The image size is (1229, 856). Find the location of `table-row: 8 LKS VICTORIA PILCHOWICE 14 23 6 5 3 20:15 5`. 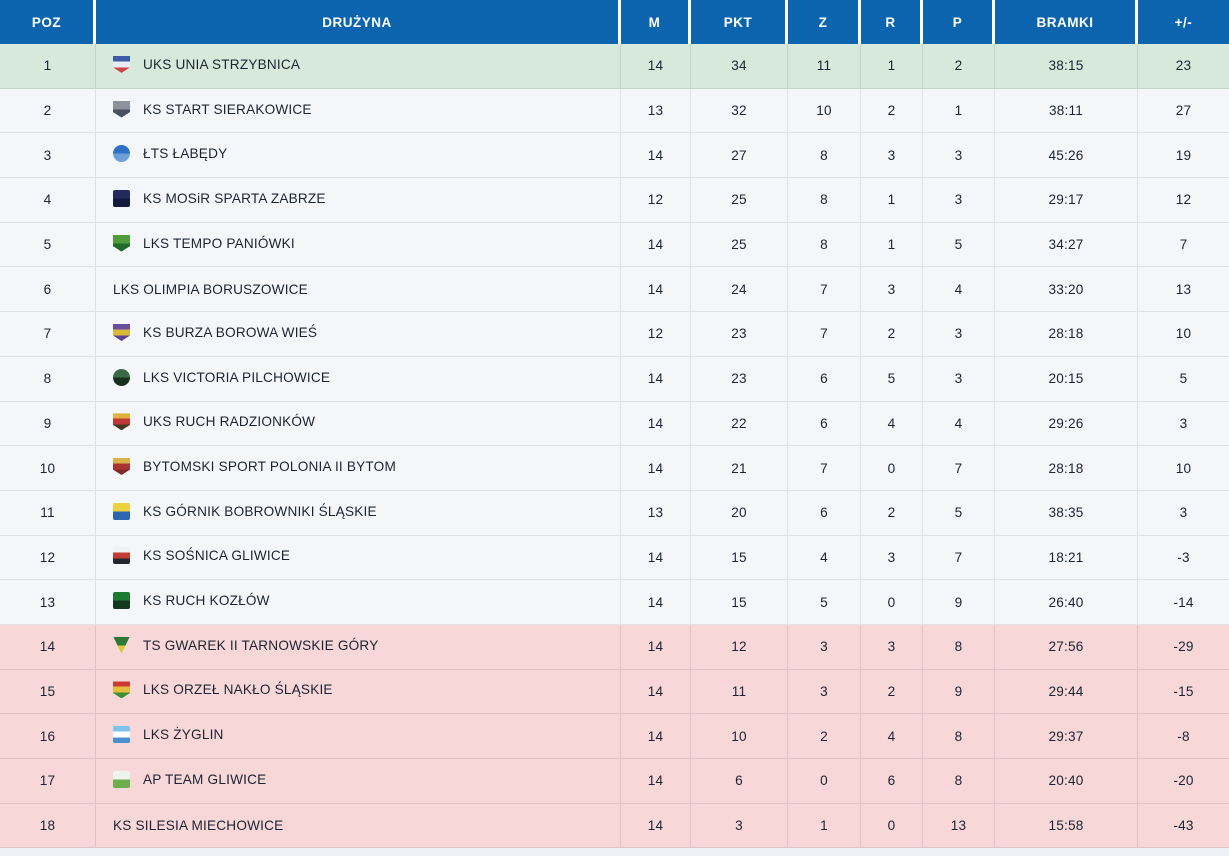

table-row: 8 LKS VICTORIA PILCHOWICE 14 23 6 5 3 20:15 5 is located at coordinates (614, 379).